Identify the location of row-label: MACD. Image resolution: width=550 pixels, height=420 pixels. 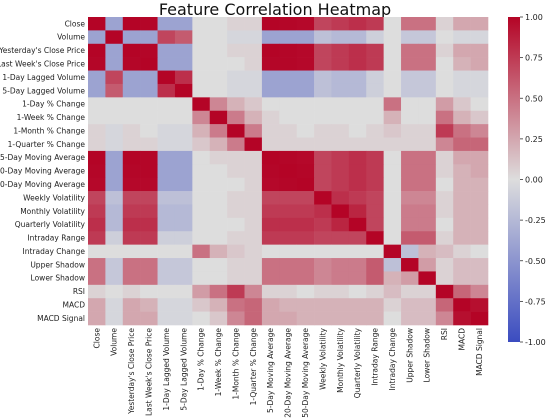
(74, 305).